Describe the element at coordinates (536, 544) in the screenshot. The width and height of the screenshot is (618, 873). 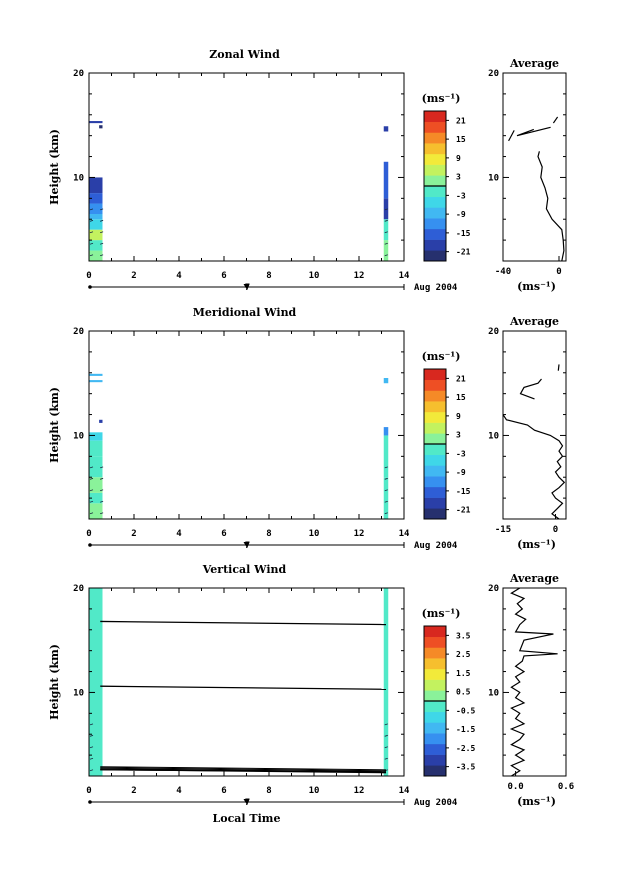
I see `average-x-label: (ms⁻¹)` at that location.